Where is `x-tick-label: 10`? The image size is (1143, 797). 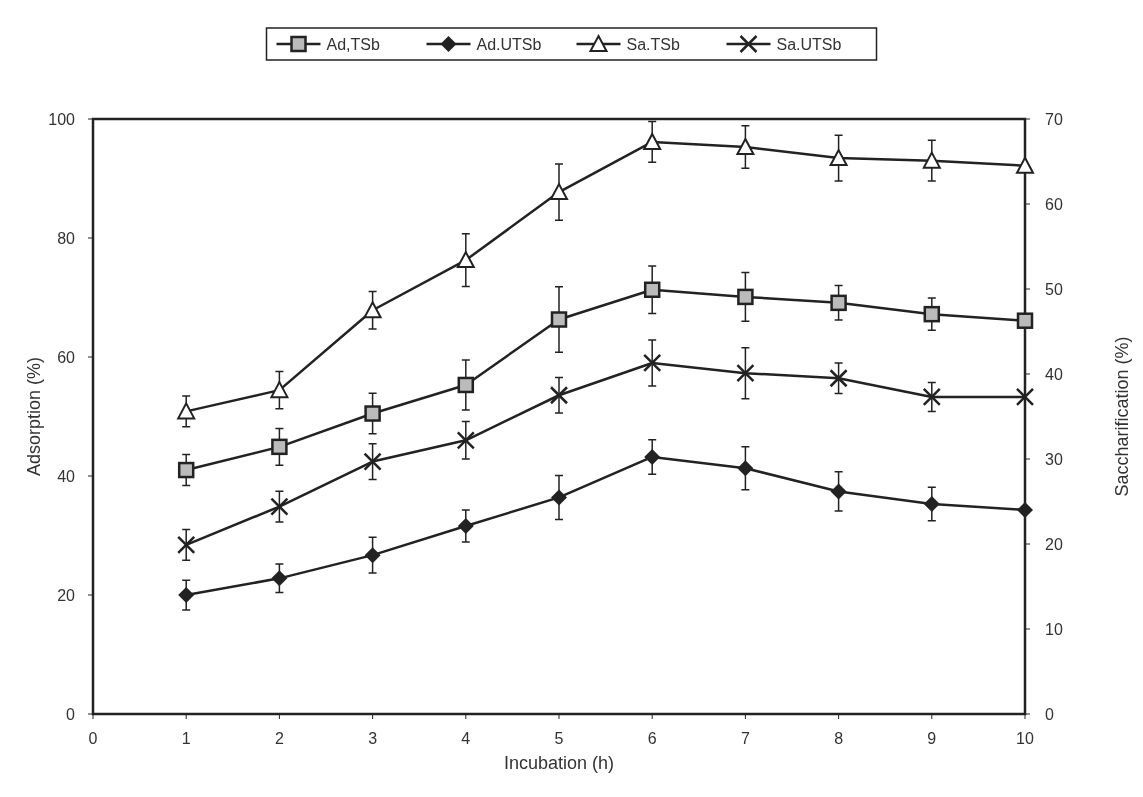 x-tick-label: 10 is located at coordinates (1025, 738).